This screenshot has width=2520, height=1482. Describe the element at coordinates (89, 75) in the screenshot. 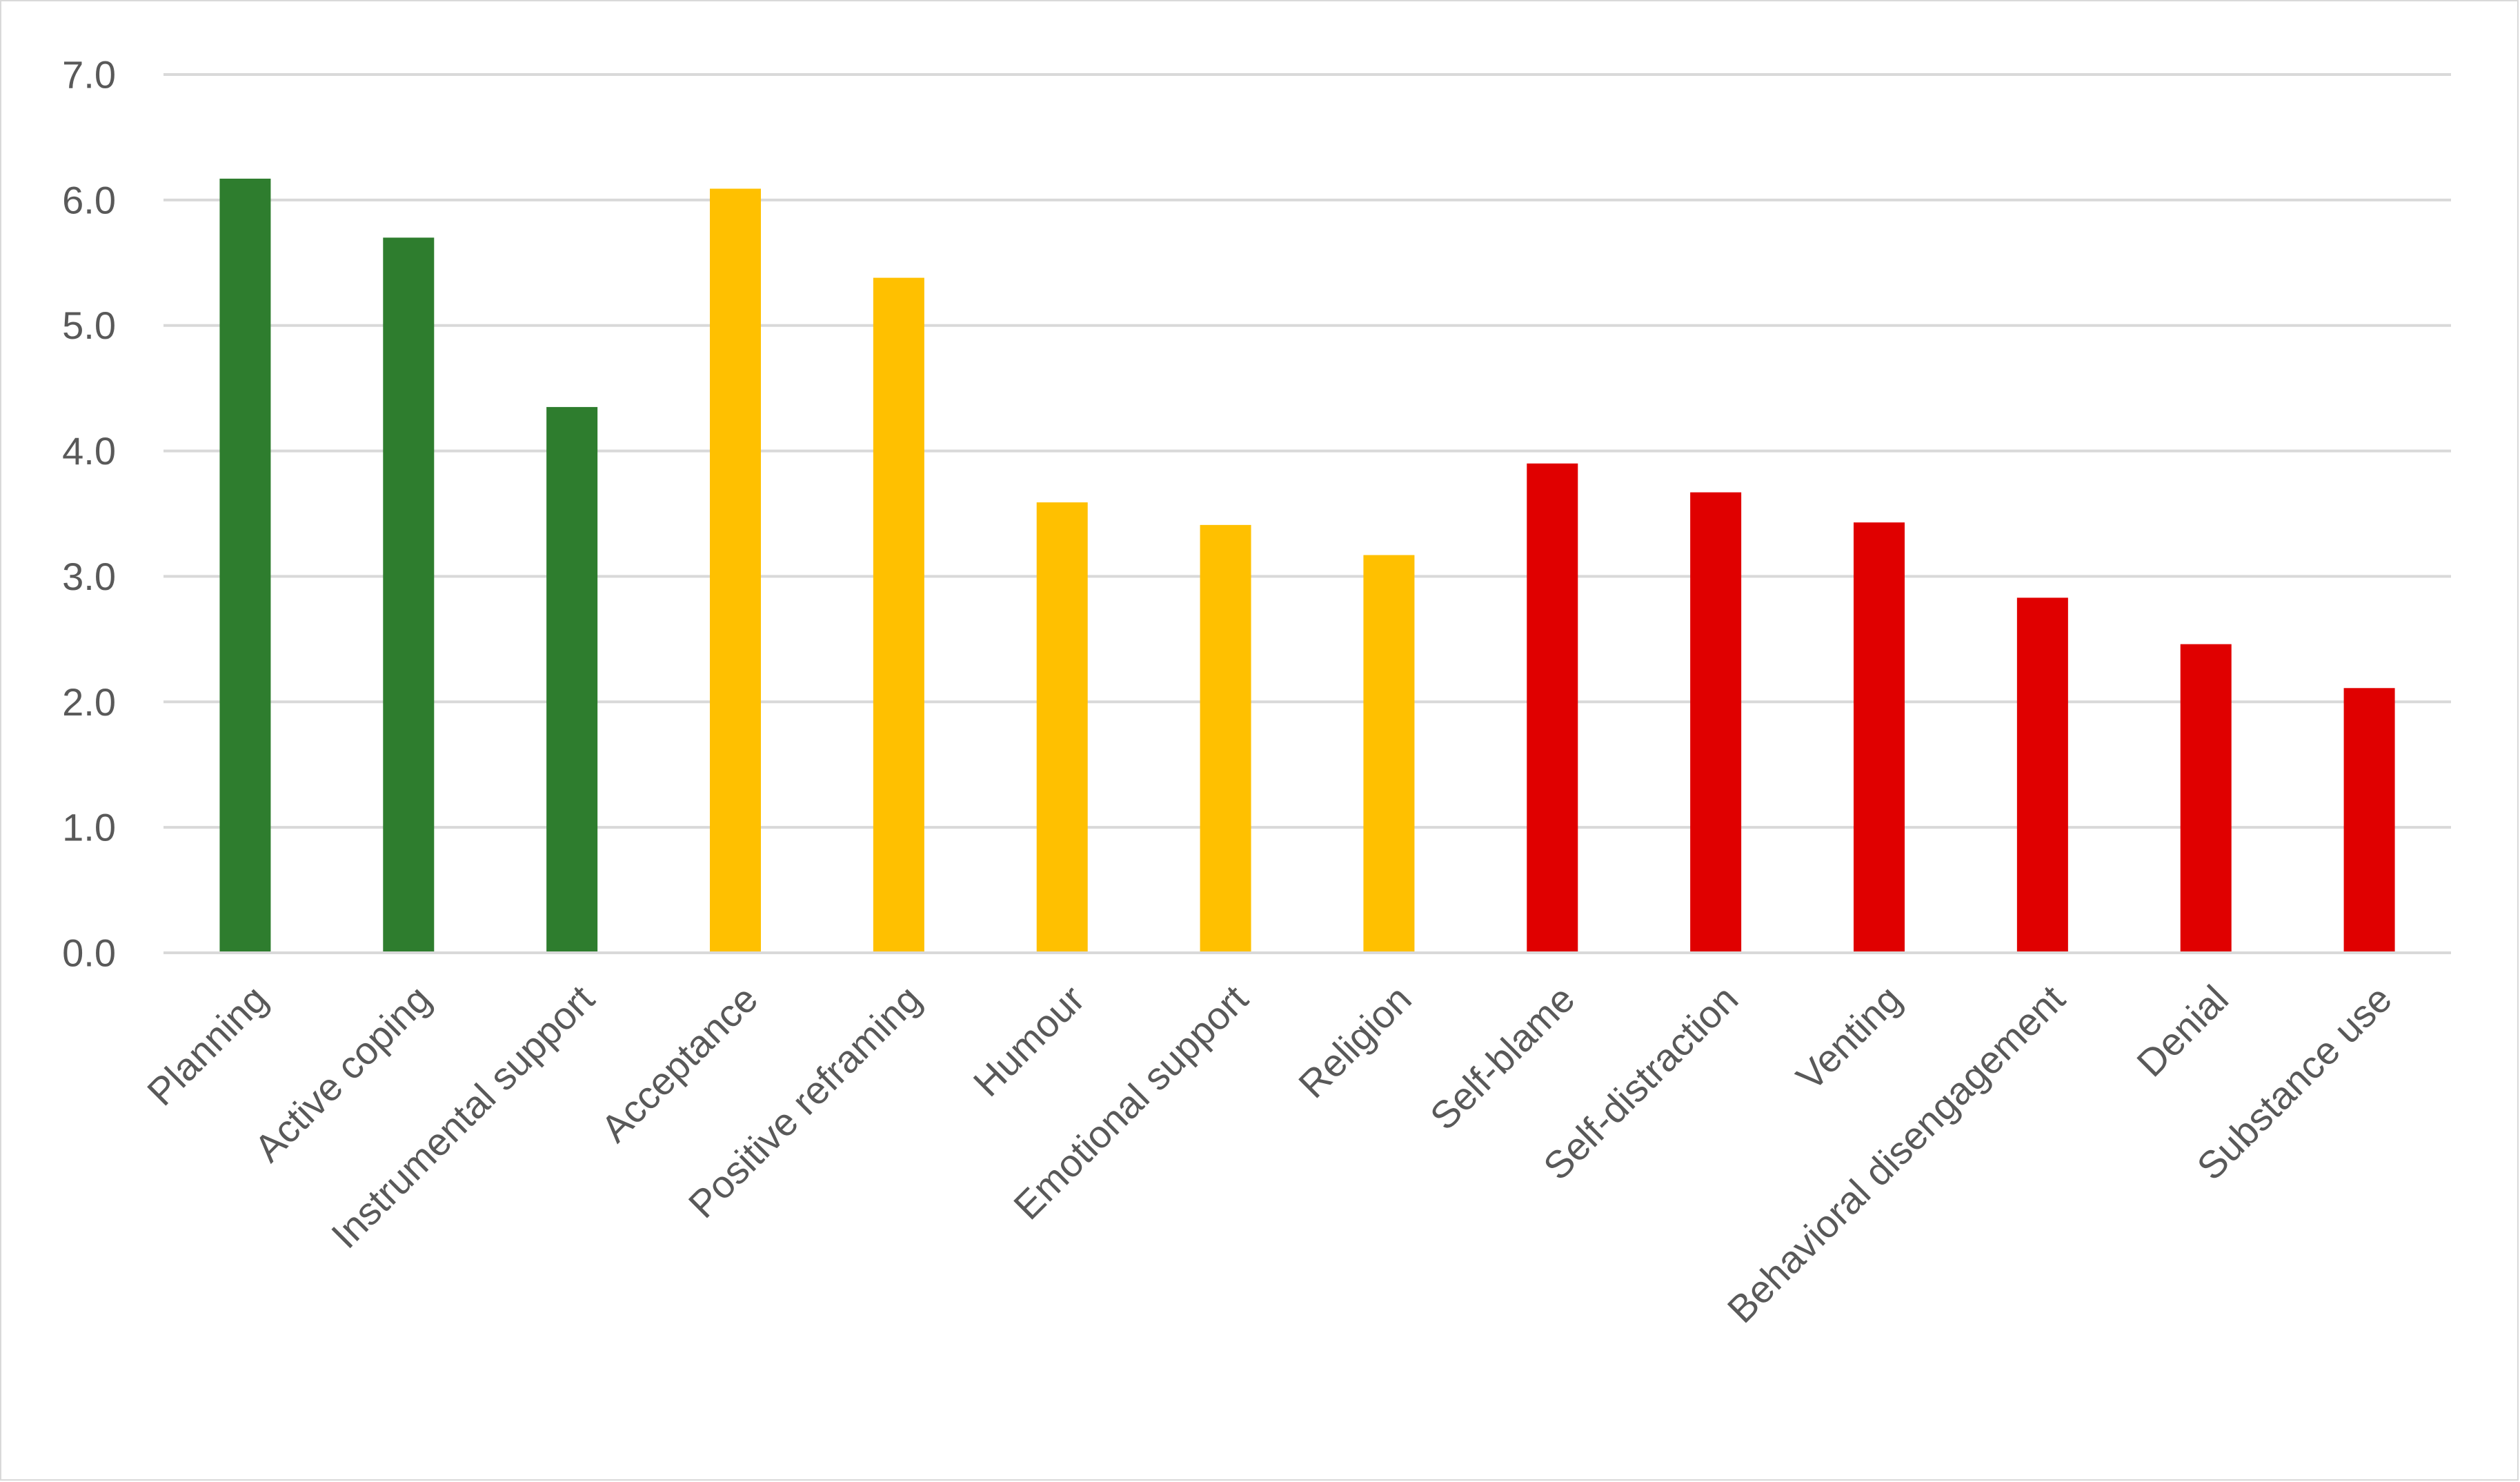

I see `y-tick-label: 7.0` at that location.